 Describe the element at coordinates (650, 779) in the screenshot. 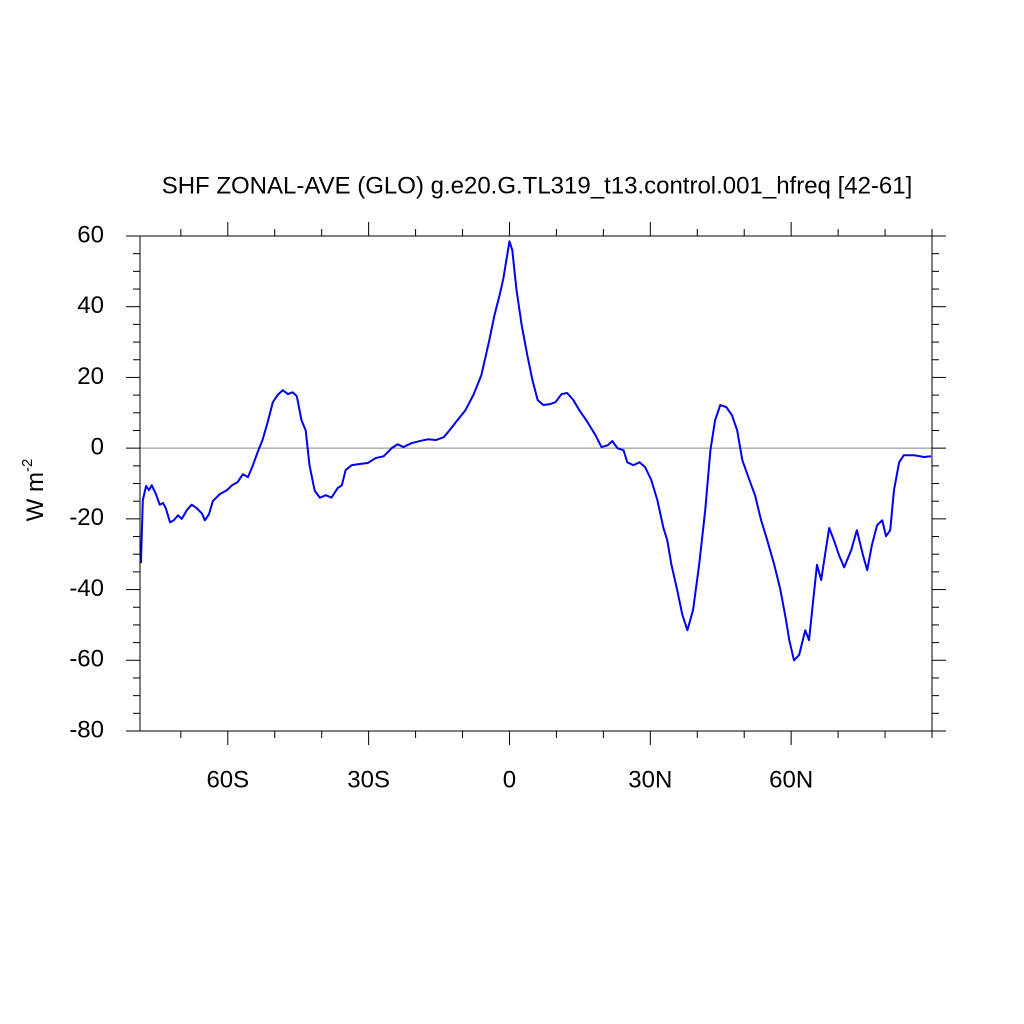

I see `x-tick-label: 30N` at that location.